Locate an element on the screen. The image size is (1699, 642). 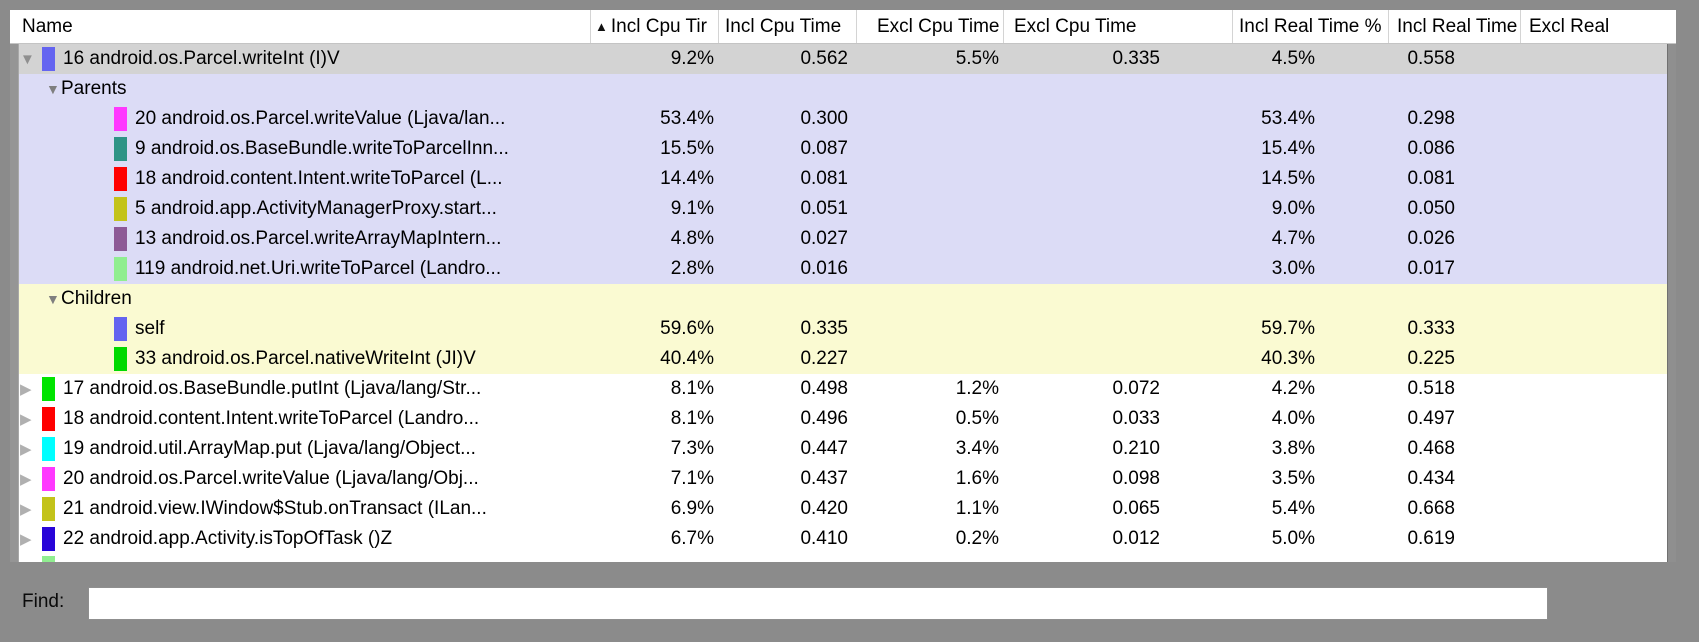
right-scrollbar-track is located at coordinates (1671, 303).